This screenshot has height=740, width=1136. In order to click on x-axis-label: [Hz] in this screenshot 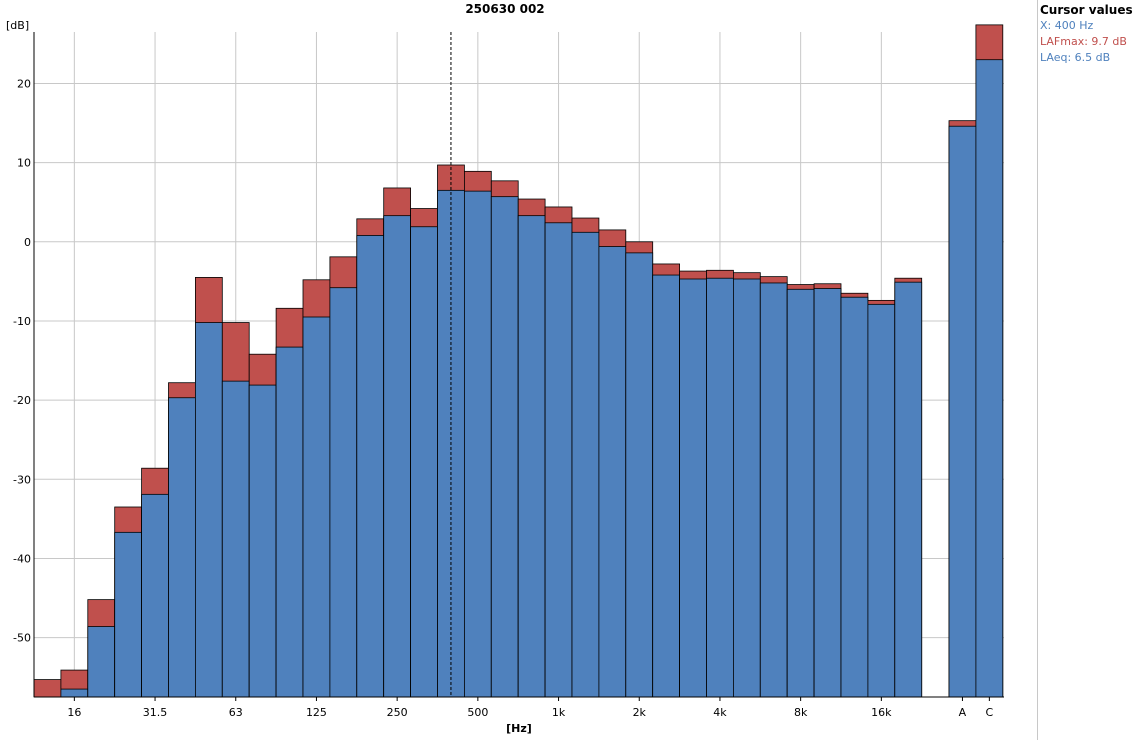, I will do `click(519, 728)`.